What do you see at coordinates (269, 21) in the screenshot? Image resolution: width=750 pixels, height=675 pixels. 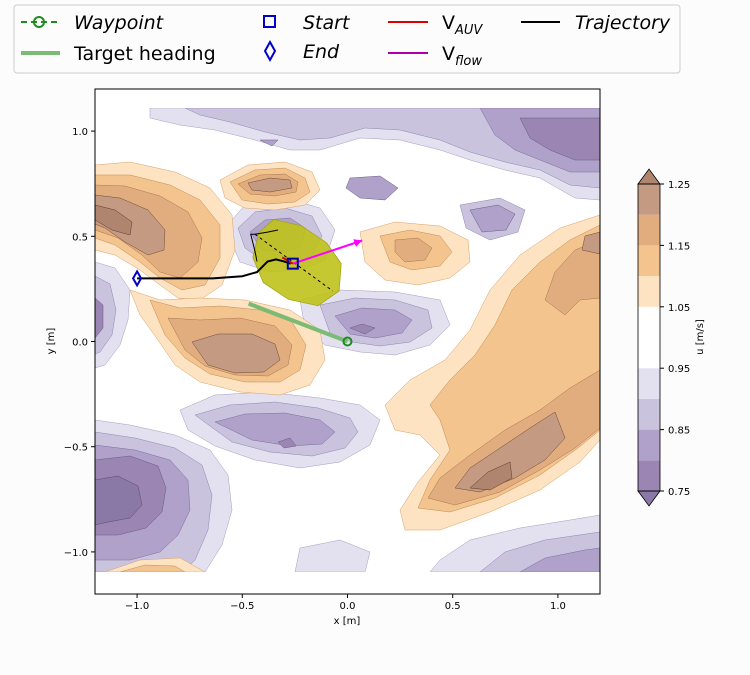 I see `legend-start-marker` at bounding box center [269, 21].